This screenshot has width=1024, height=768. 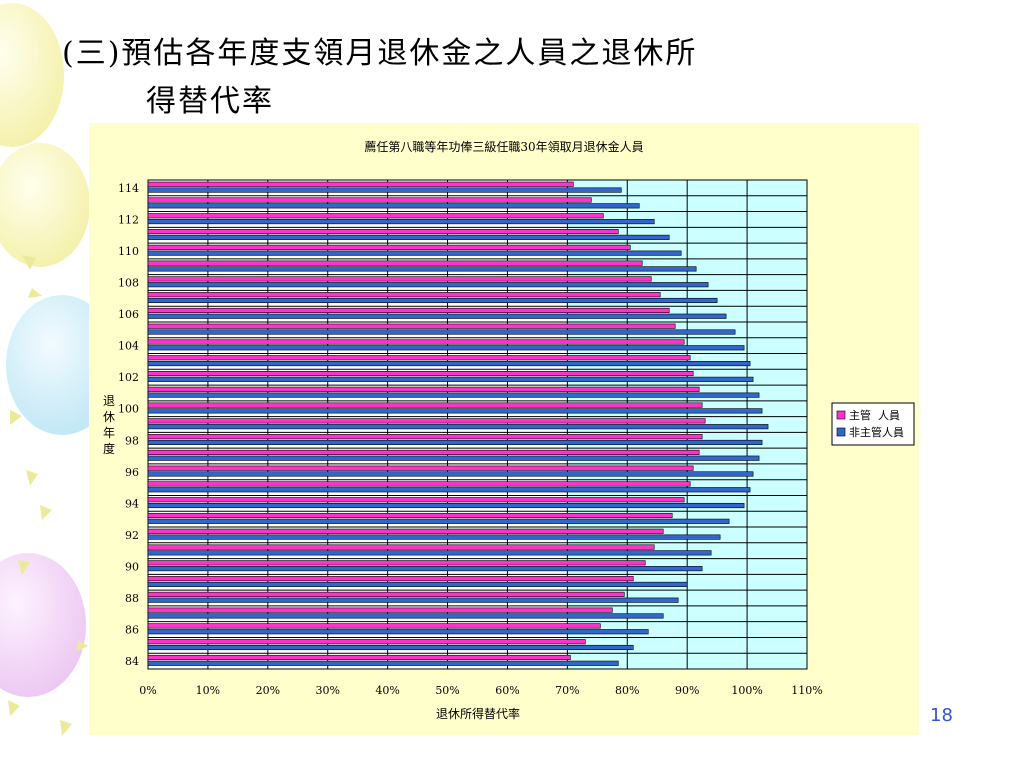 What do you see at coordinates (873, 424) in the screenshot?
I see `legend-box` at bounding box center [873, 424].